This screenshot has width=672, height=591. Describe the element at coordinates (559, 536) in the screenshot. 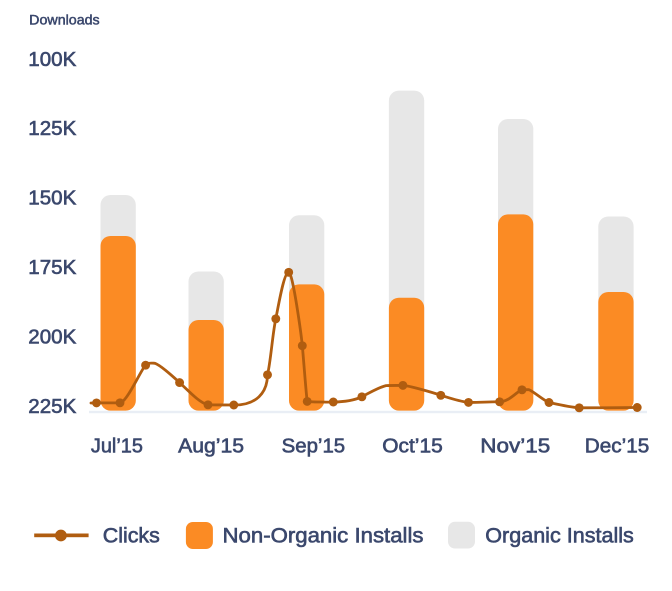

I see `svg-text: Organic Installs` at that location.